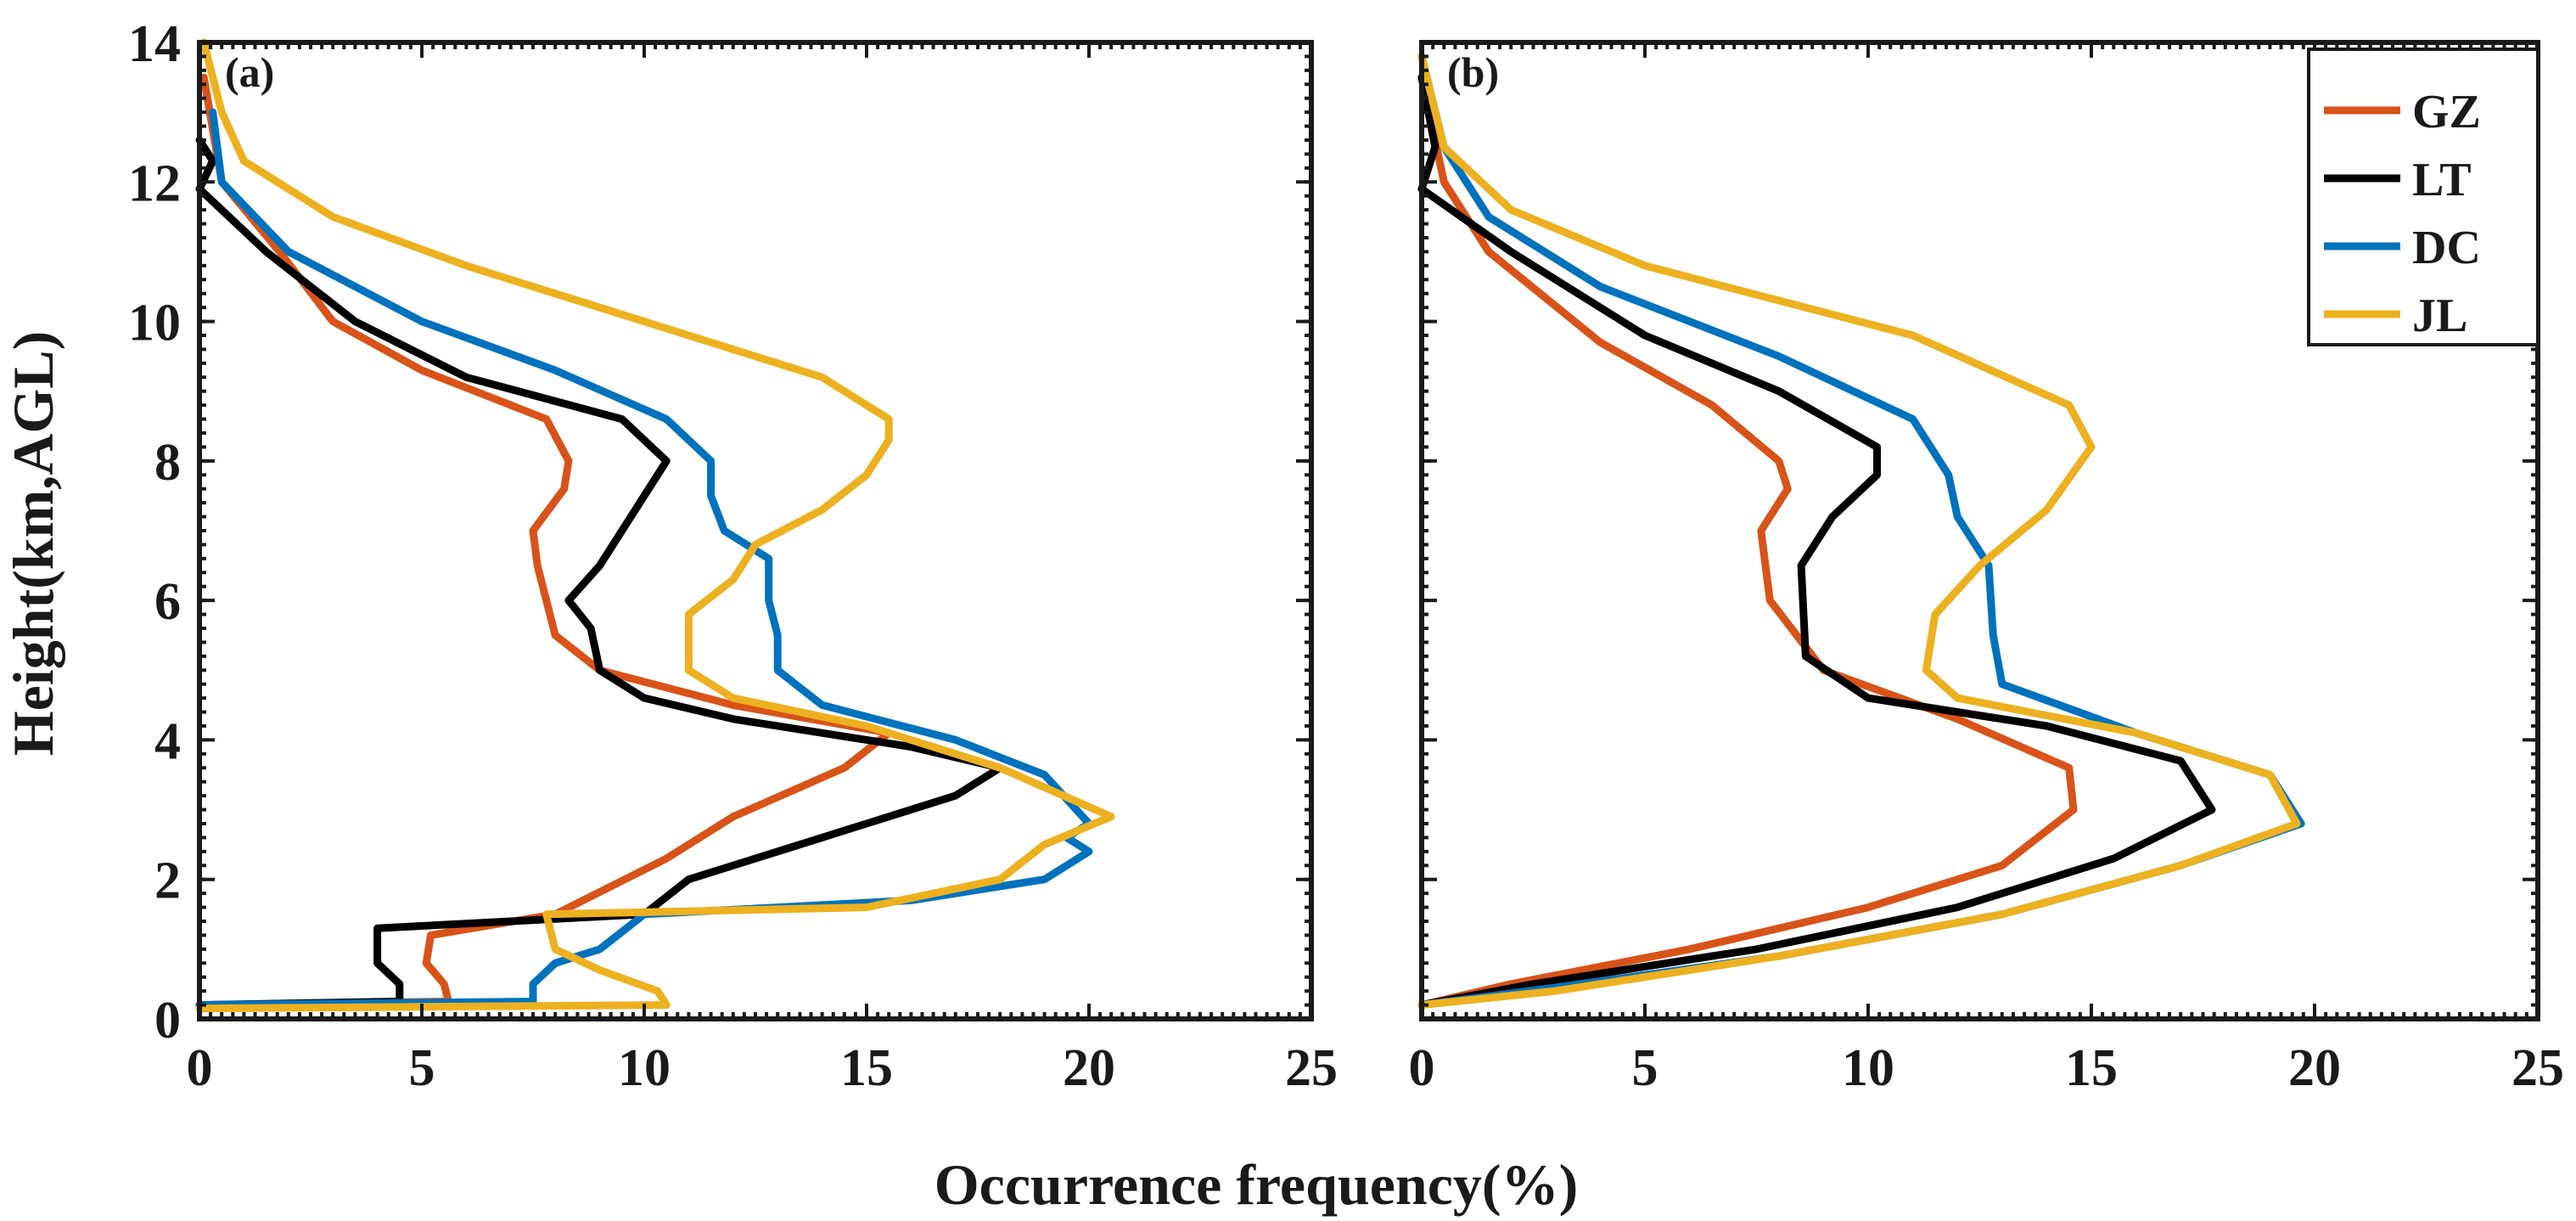 The height and width of the screenshot is (1221, 2576). Describe the element at coordinates (2091, 1068) in the screenshot. I see `x-tick-label-b-15: 15` at that location.